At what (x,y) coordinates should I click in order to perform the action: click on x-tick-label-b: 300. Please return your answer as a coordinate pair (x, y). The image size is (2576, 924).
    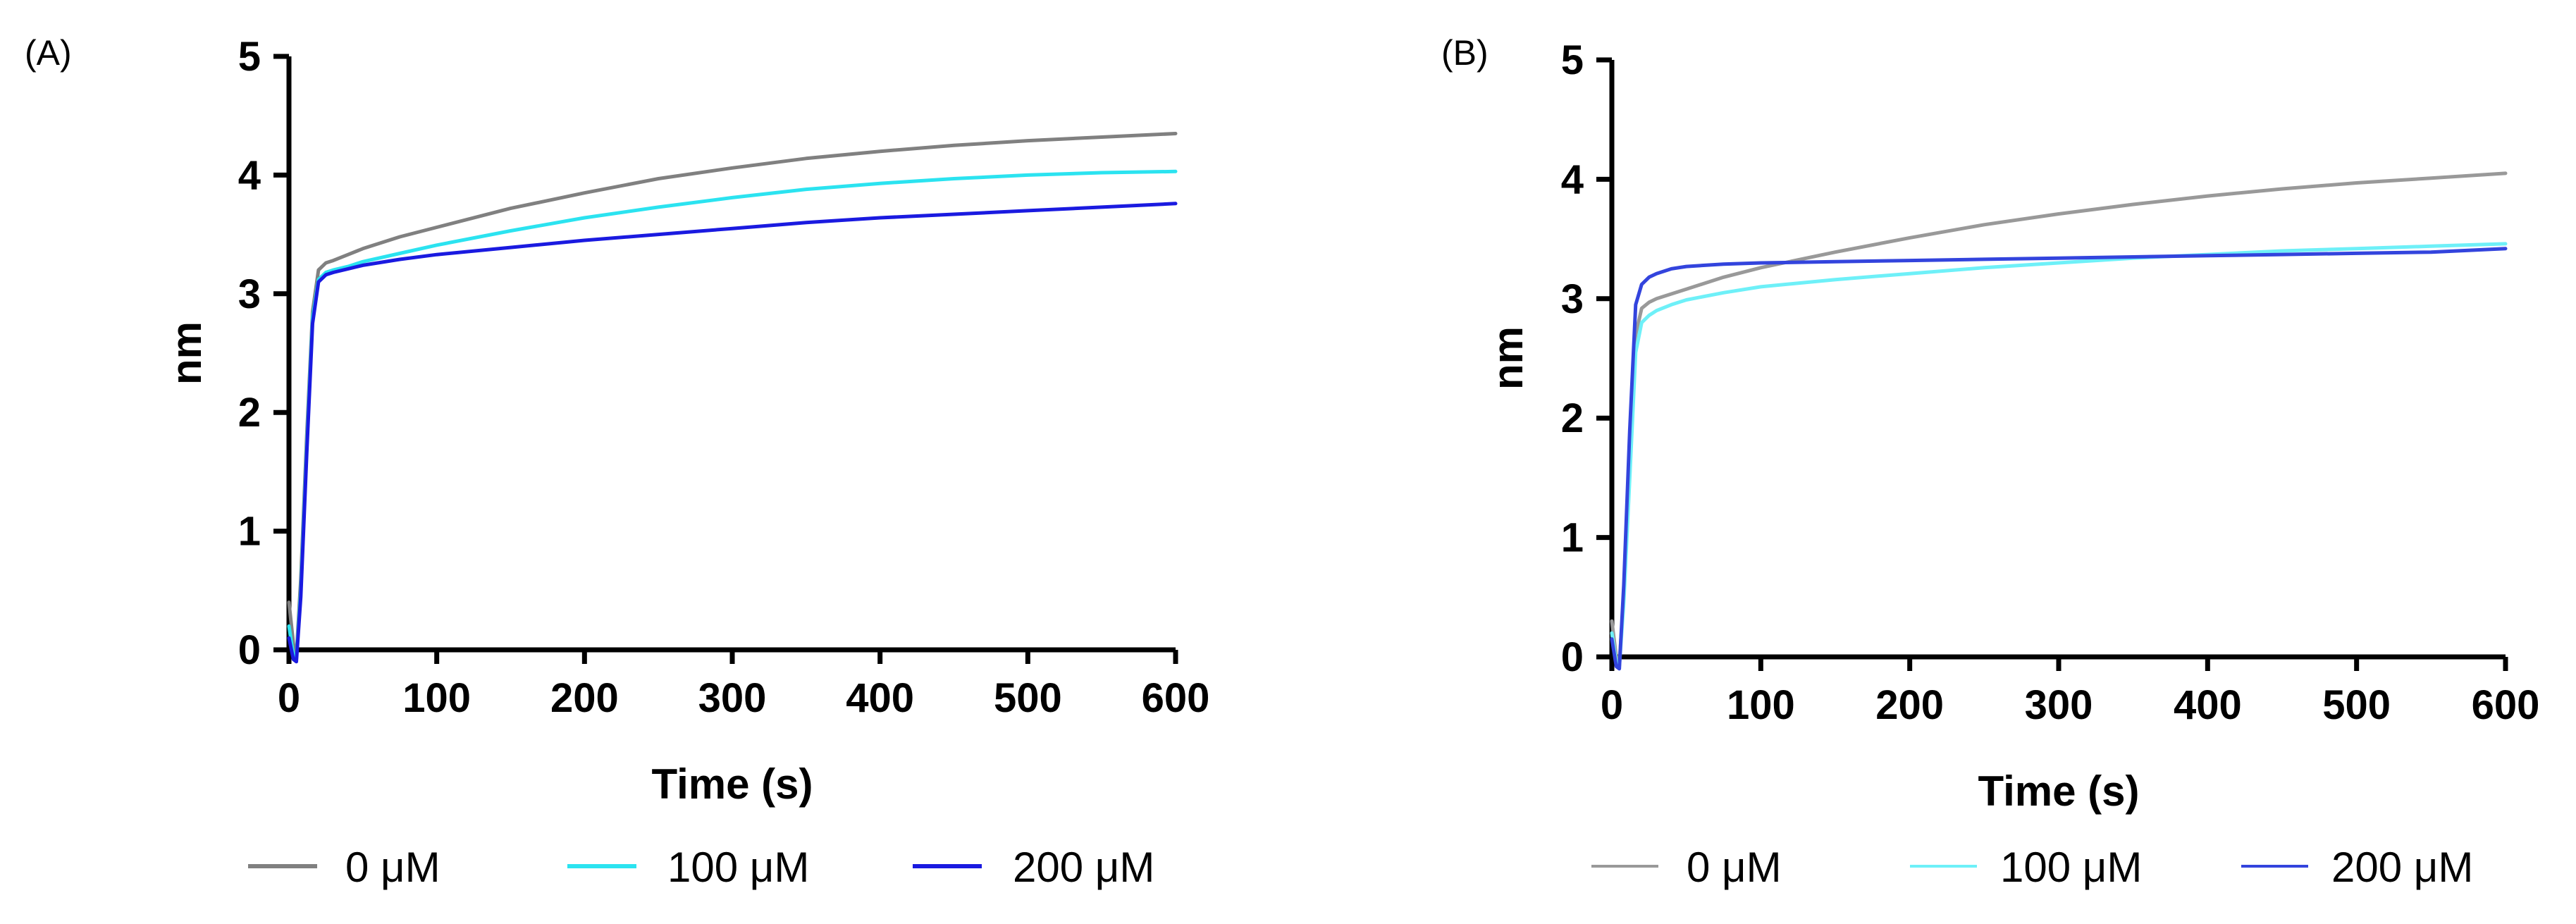
    Looking at the image, I should click on (2059, 705).